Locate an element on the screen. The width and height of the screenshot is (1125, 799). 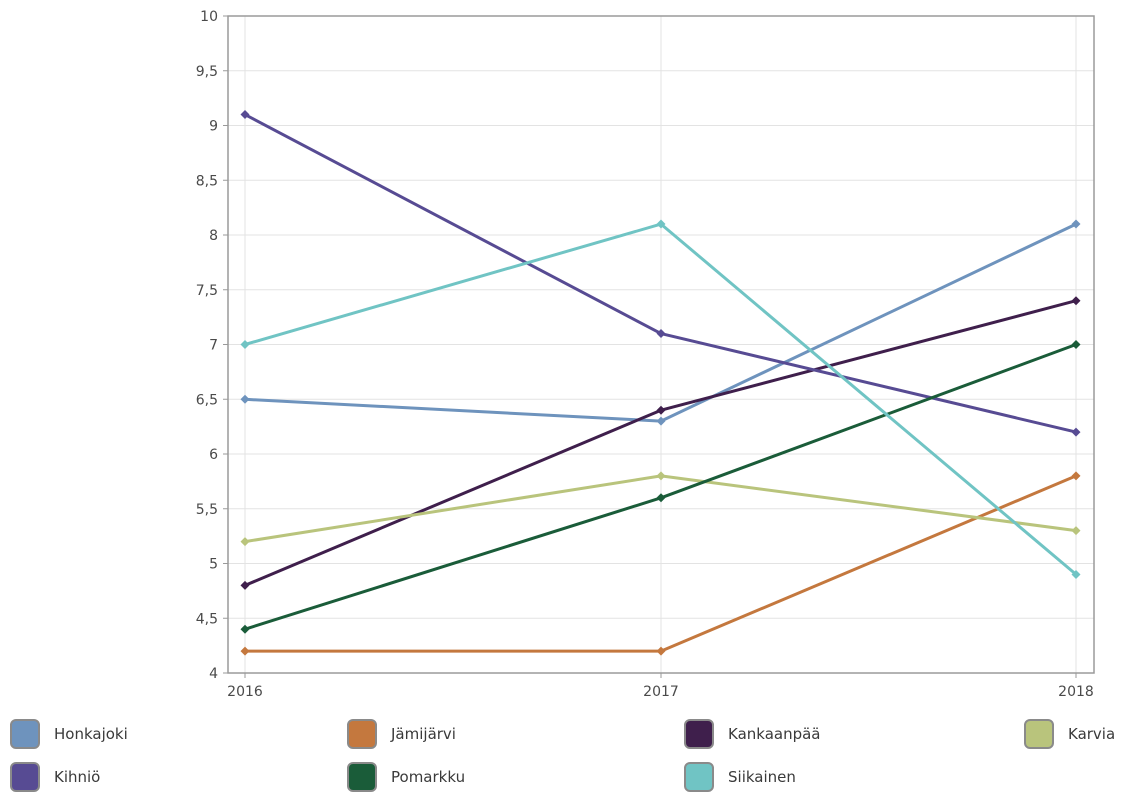
y-tick-label: 4,5 is located at coordinates (207, 619).